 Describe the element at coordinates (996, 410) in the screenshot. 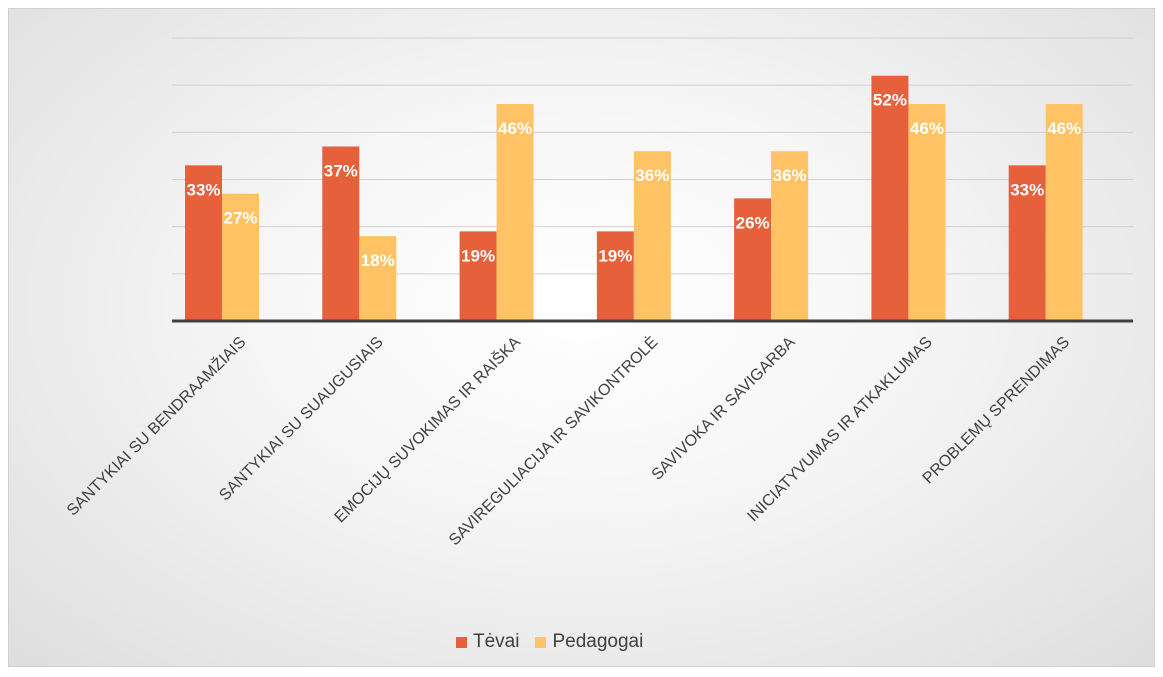

I see `category-label: PROBLEMŲ SPRENDIMAS` at that location.